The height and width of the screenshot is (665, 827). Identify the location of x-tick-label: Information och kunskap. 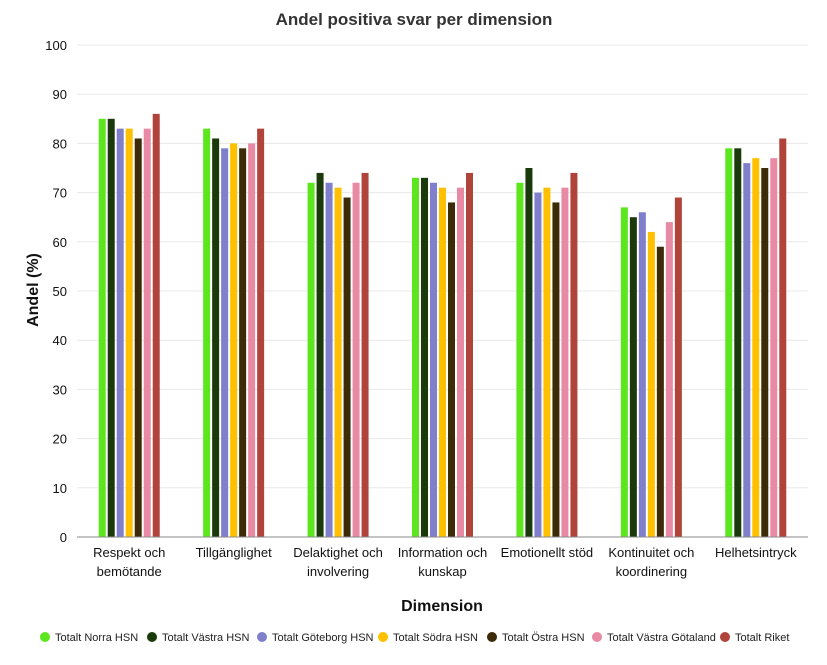
(443, 562).